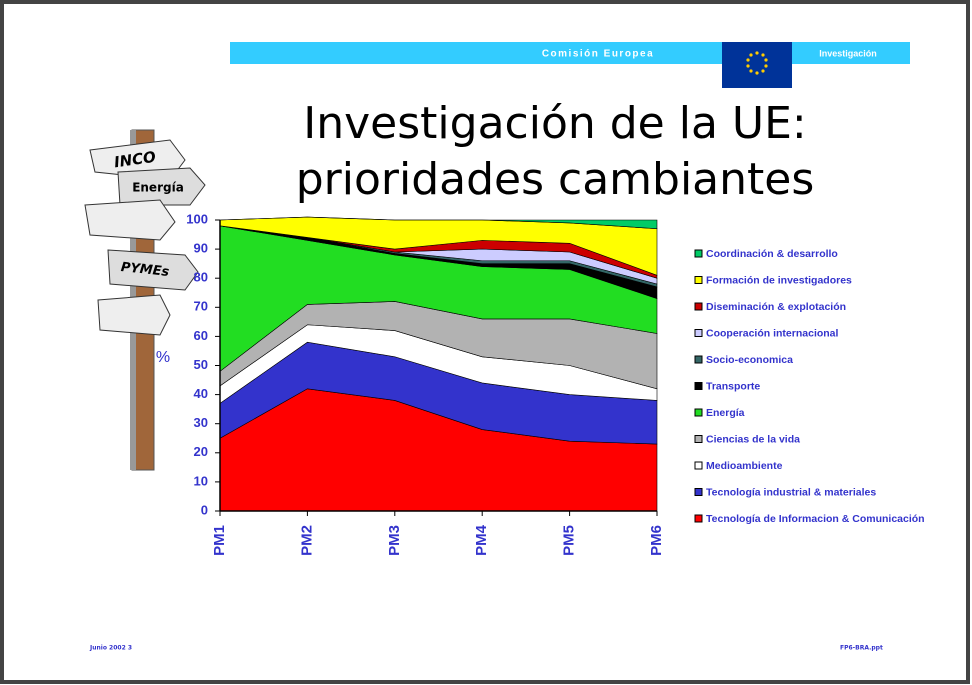 Image resolution: width=972 pixels, height=685 pixels. I want to click on legend-label: Ciencias de la vida, so click(753, 439).